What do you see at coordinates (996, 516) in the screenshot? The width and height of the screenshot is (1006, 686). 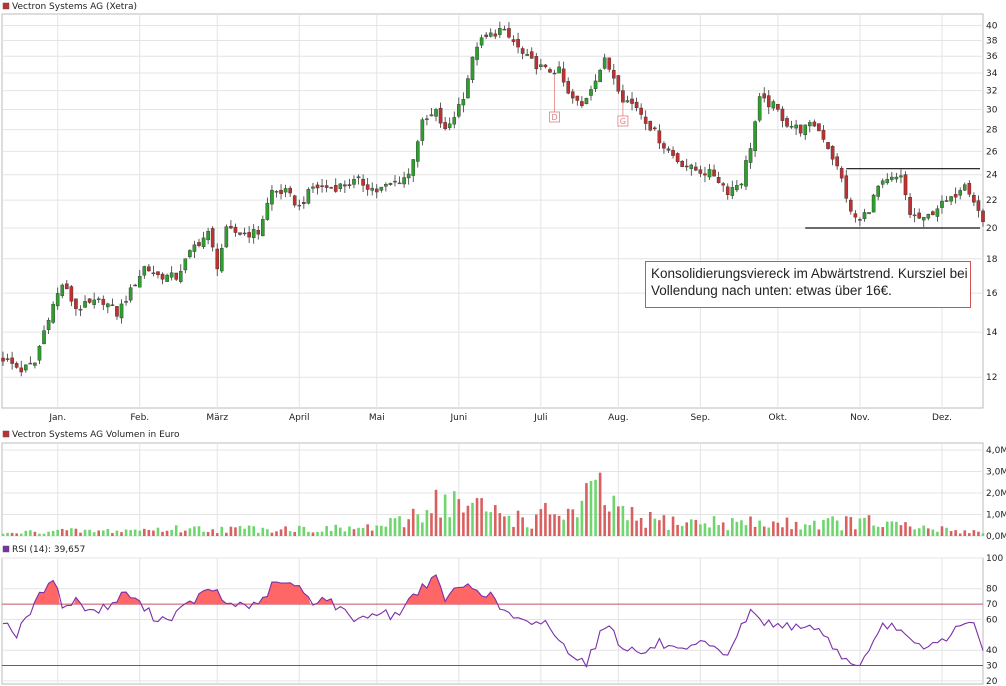 I see `volume-tick-label: 1,0M` at bounding box center [996, 516].